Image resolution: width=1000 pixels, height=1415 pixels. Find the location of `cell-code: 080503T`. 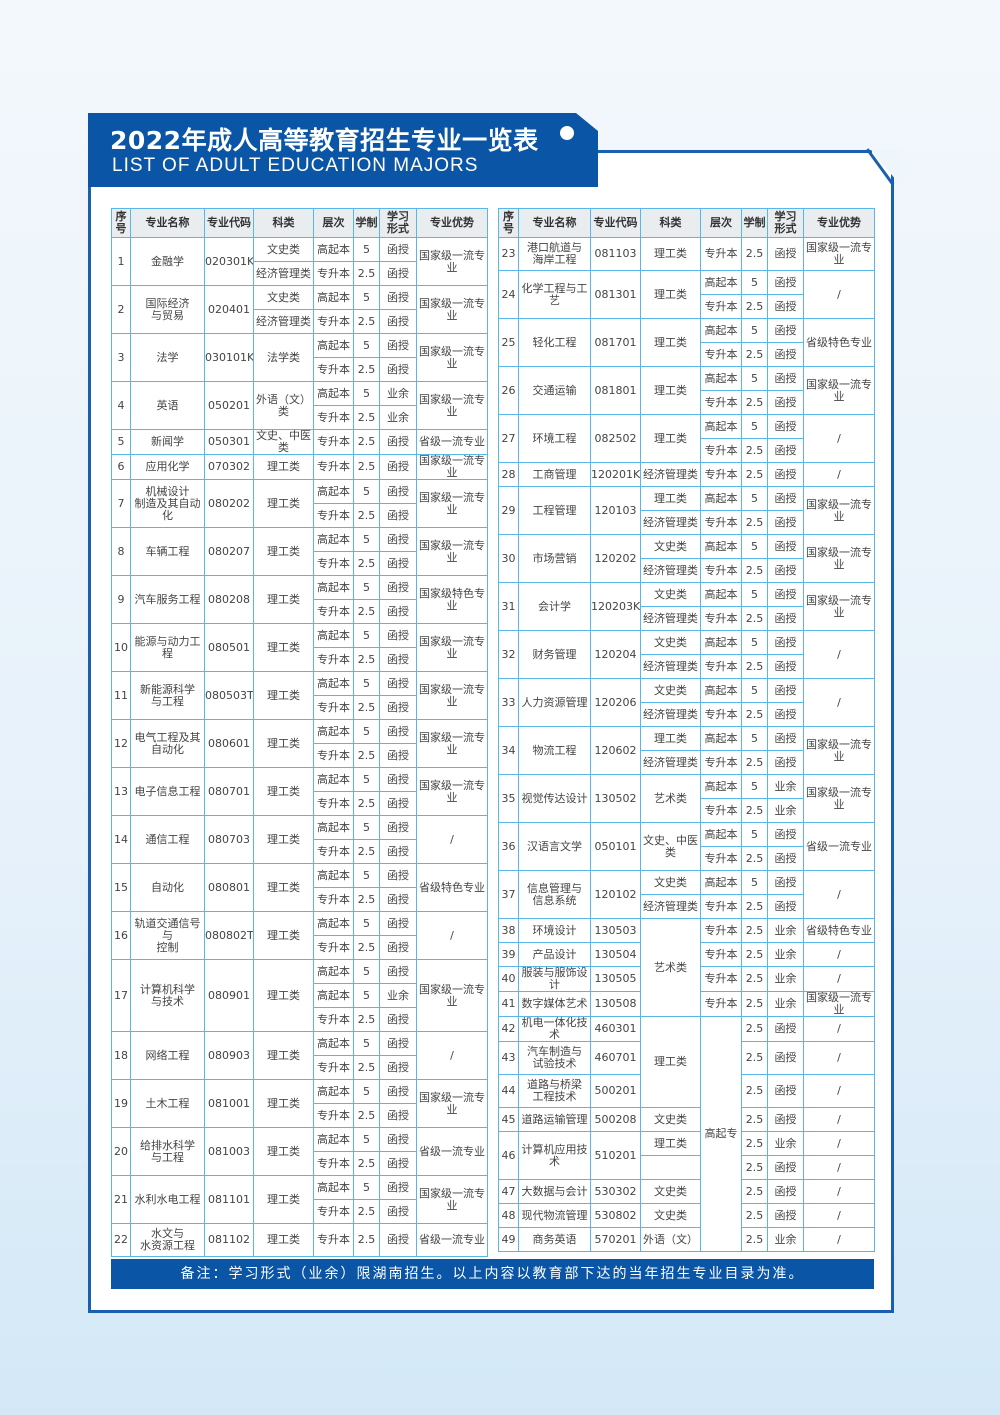

cell-code: 080503T is located at coordinates (229, 695).